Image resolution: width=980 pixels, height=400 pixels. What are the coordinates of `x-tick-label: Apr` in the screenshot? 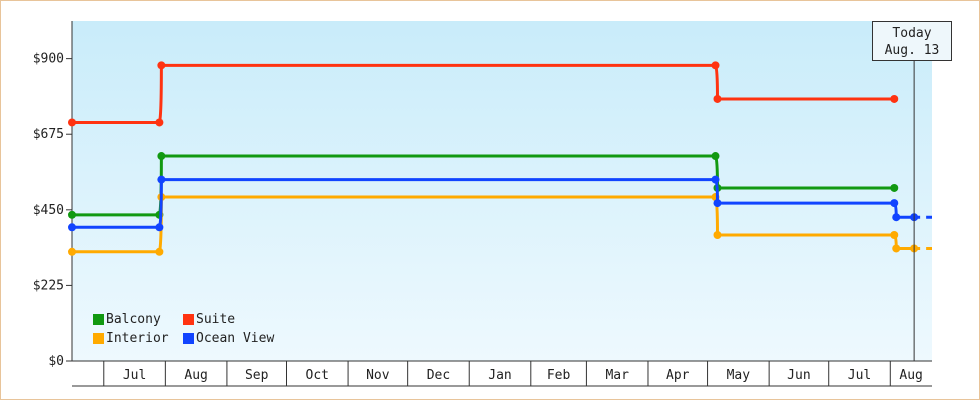 It's located at (678, 375).